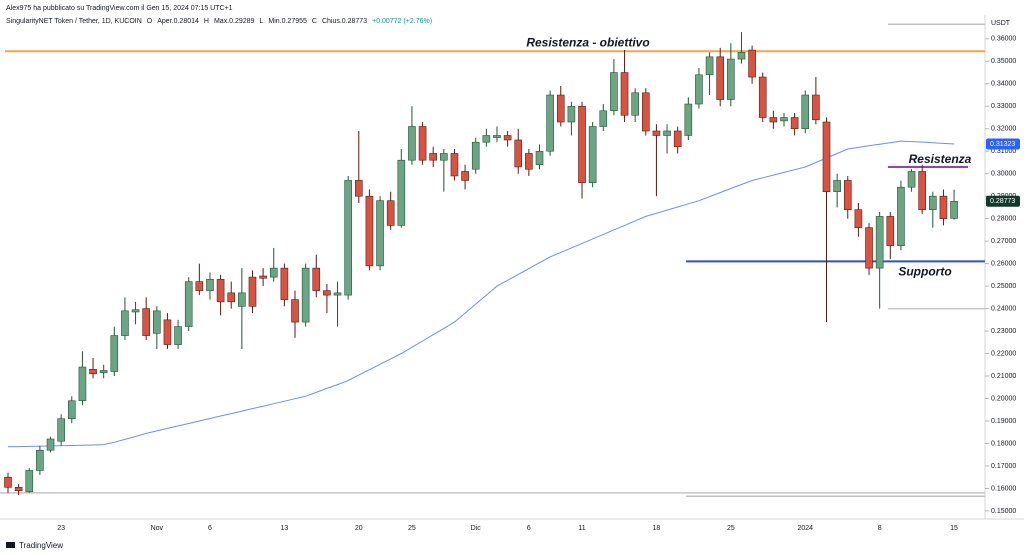 This screenshot has width=1024, height=556. What do you see at coordinates (805, 528) in the screenshot?
I see `x-tick-label: 2024` at bounding box center [805, 528].